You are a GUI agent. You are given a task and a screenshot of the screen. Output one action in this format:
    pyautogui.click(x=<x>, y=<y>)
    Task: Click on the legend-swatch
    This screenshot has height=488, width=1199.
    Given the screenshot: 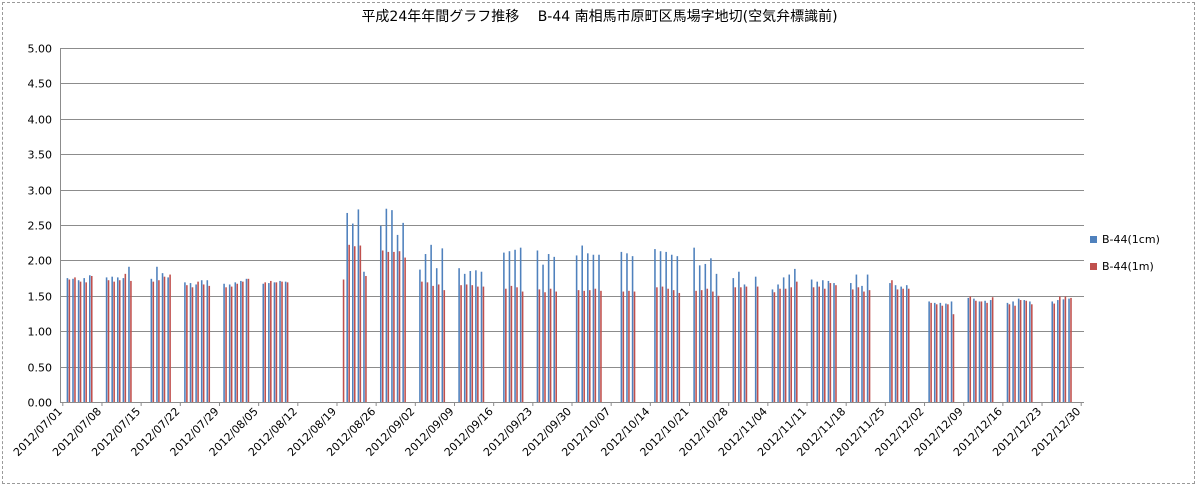 What is the action you would take?
    pyautogui.click(x=1093, y=266)
    